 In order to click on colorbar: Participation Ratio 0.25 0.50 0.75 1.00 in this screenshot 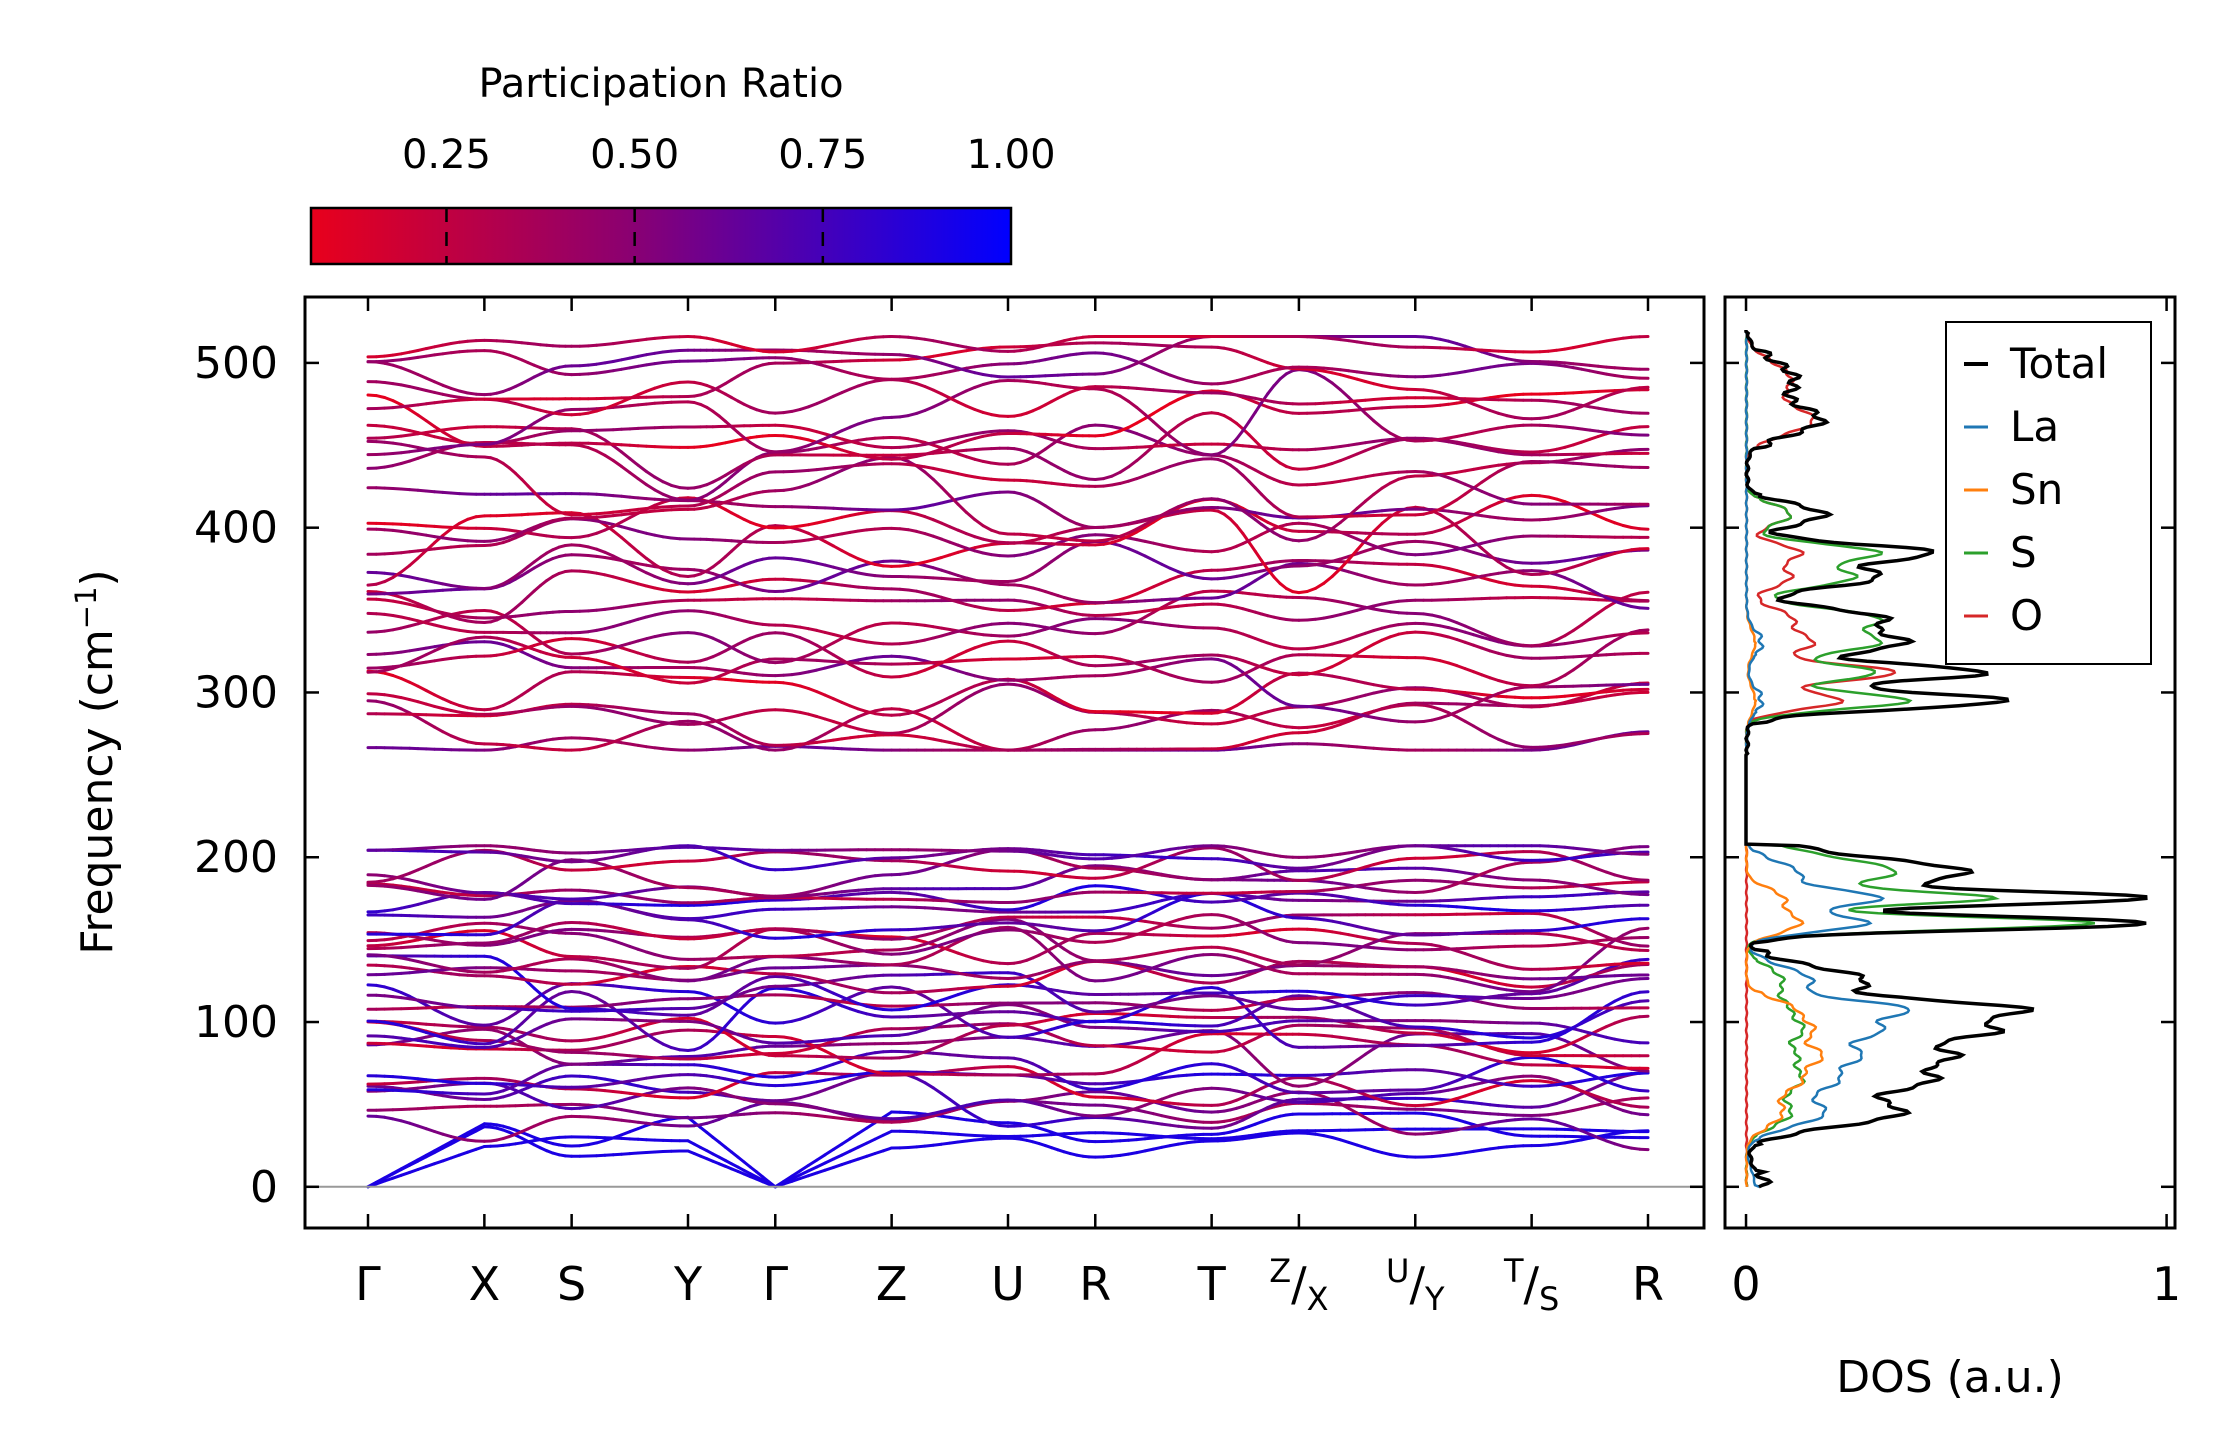, I will do `click(682, 163)`.